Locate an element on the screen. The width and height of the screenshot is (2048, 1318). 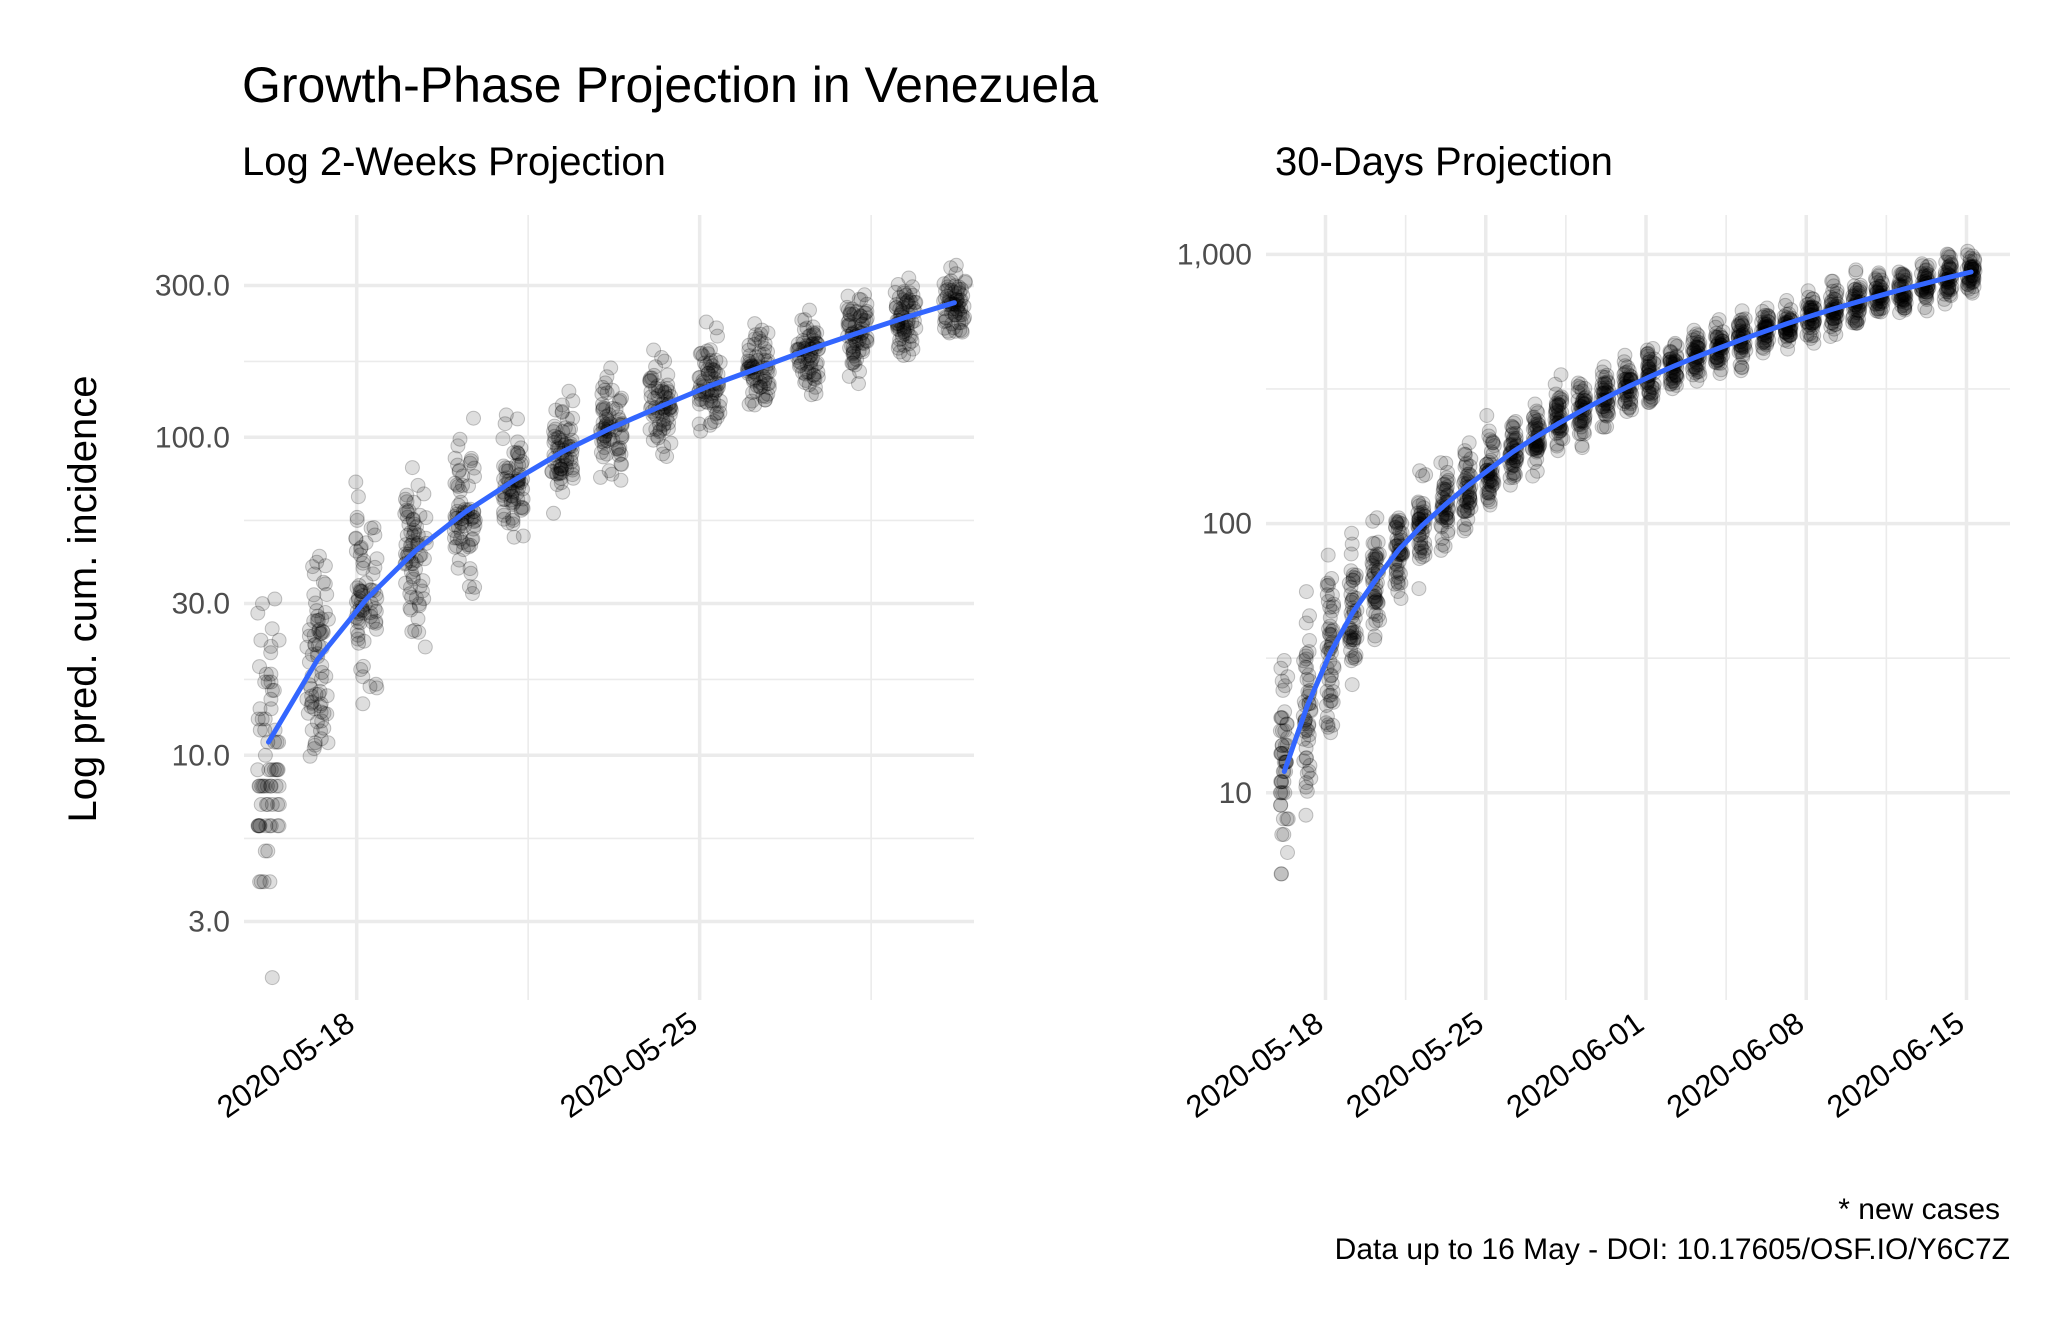
x-tick-label: 2020-05-18 is located at coordinates (286, 1065).